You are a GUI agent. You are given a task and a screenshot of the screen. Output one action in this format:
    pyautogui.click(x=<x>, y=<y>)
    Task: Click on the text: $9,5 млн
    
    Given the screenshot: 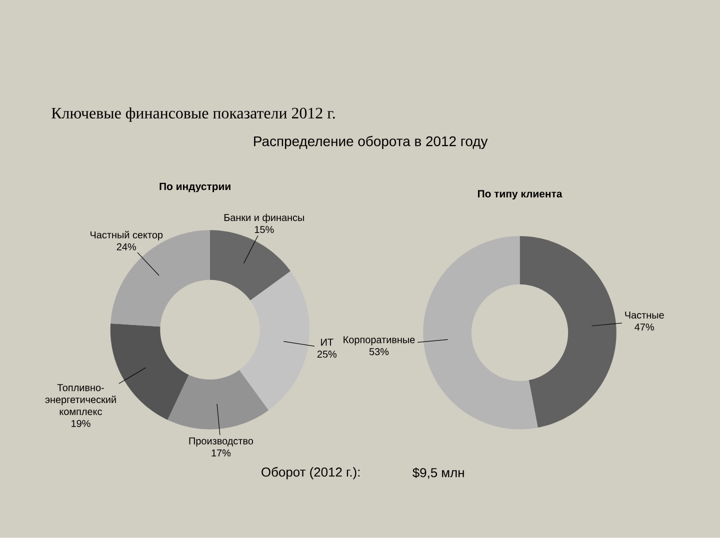 What is the action you would take?
    pyautogui.click(x=438, y=473)
    